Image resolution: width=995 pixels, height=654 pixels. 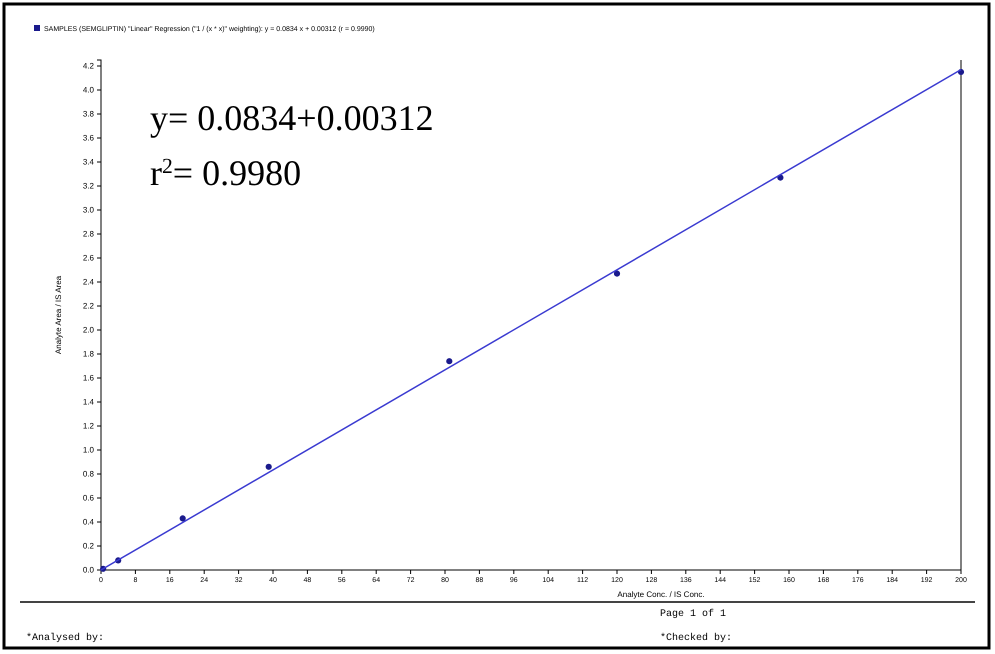 What do you see at coordinates (88, 210) in the screenshot?
I see `y-tick-label: 3.0` at bounding box center [88, 210].